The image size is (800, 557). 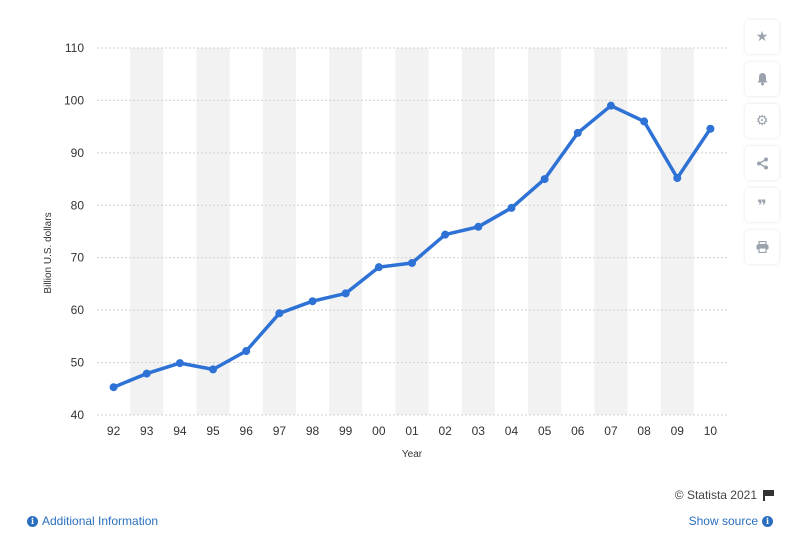 What do you see at coordinates (78, 363) in the screenshot?
I see `y-tick-label: 50` at bounding box center [78, 363].